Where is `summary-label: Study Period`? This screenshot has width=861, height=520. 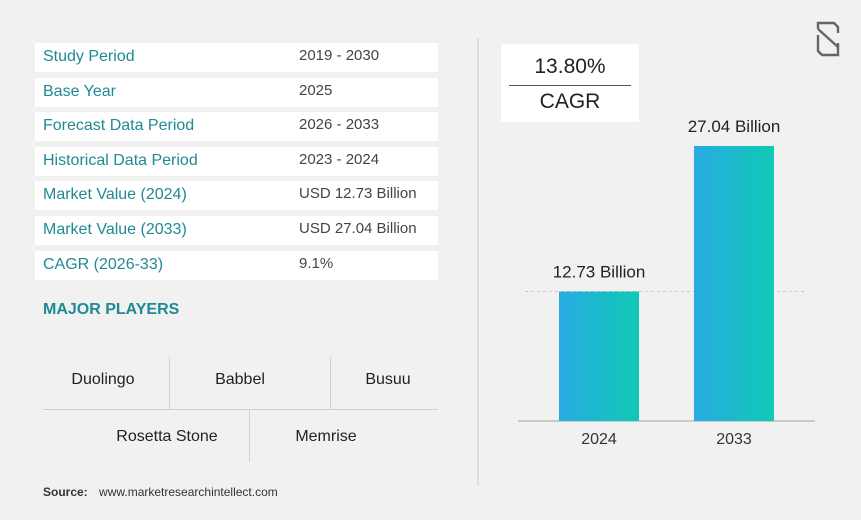 summary-label: Study Period is located at coordinates (89, 56).